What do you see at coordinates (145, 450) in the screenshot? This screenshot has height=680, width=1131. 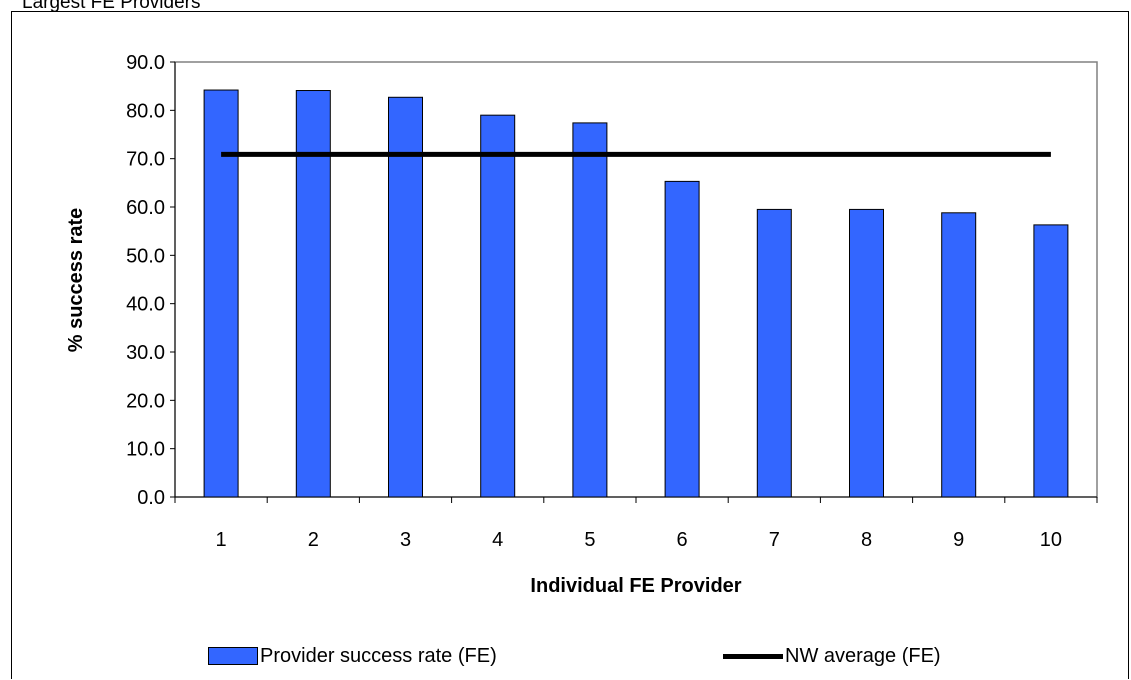 I see `y-tick-label: 10.0` at bounding box center [145, 450].